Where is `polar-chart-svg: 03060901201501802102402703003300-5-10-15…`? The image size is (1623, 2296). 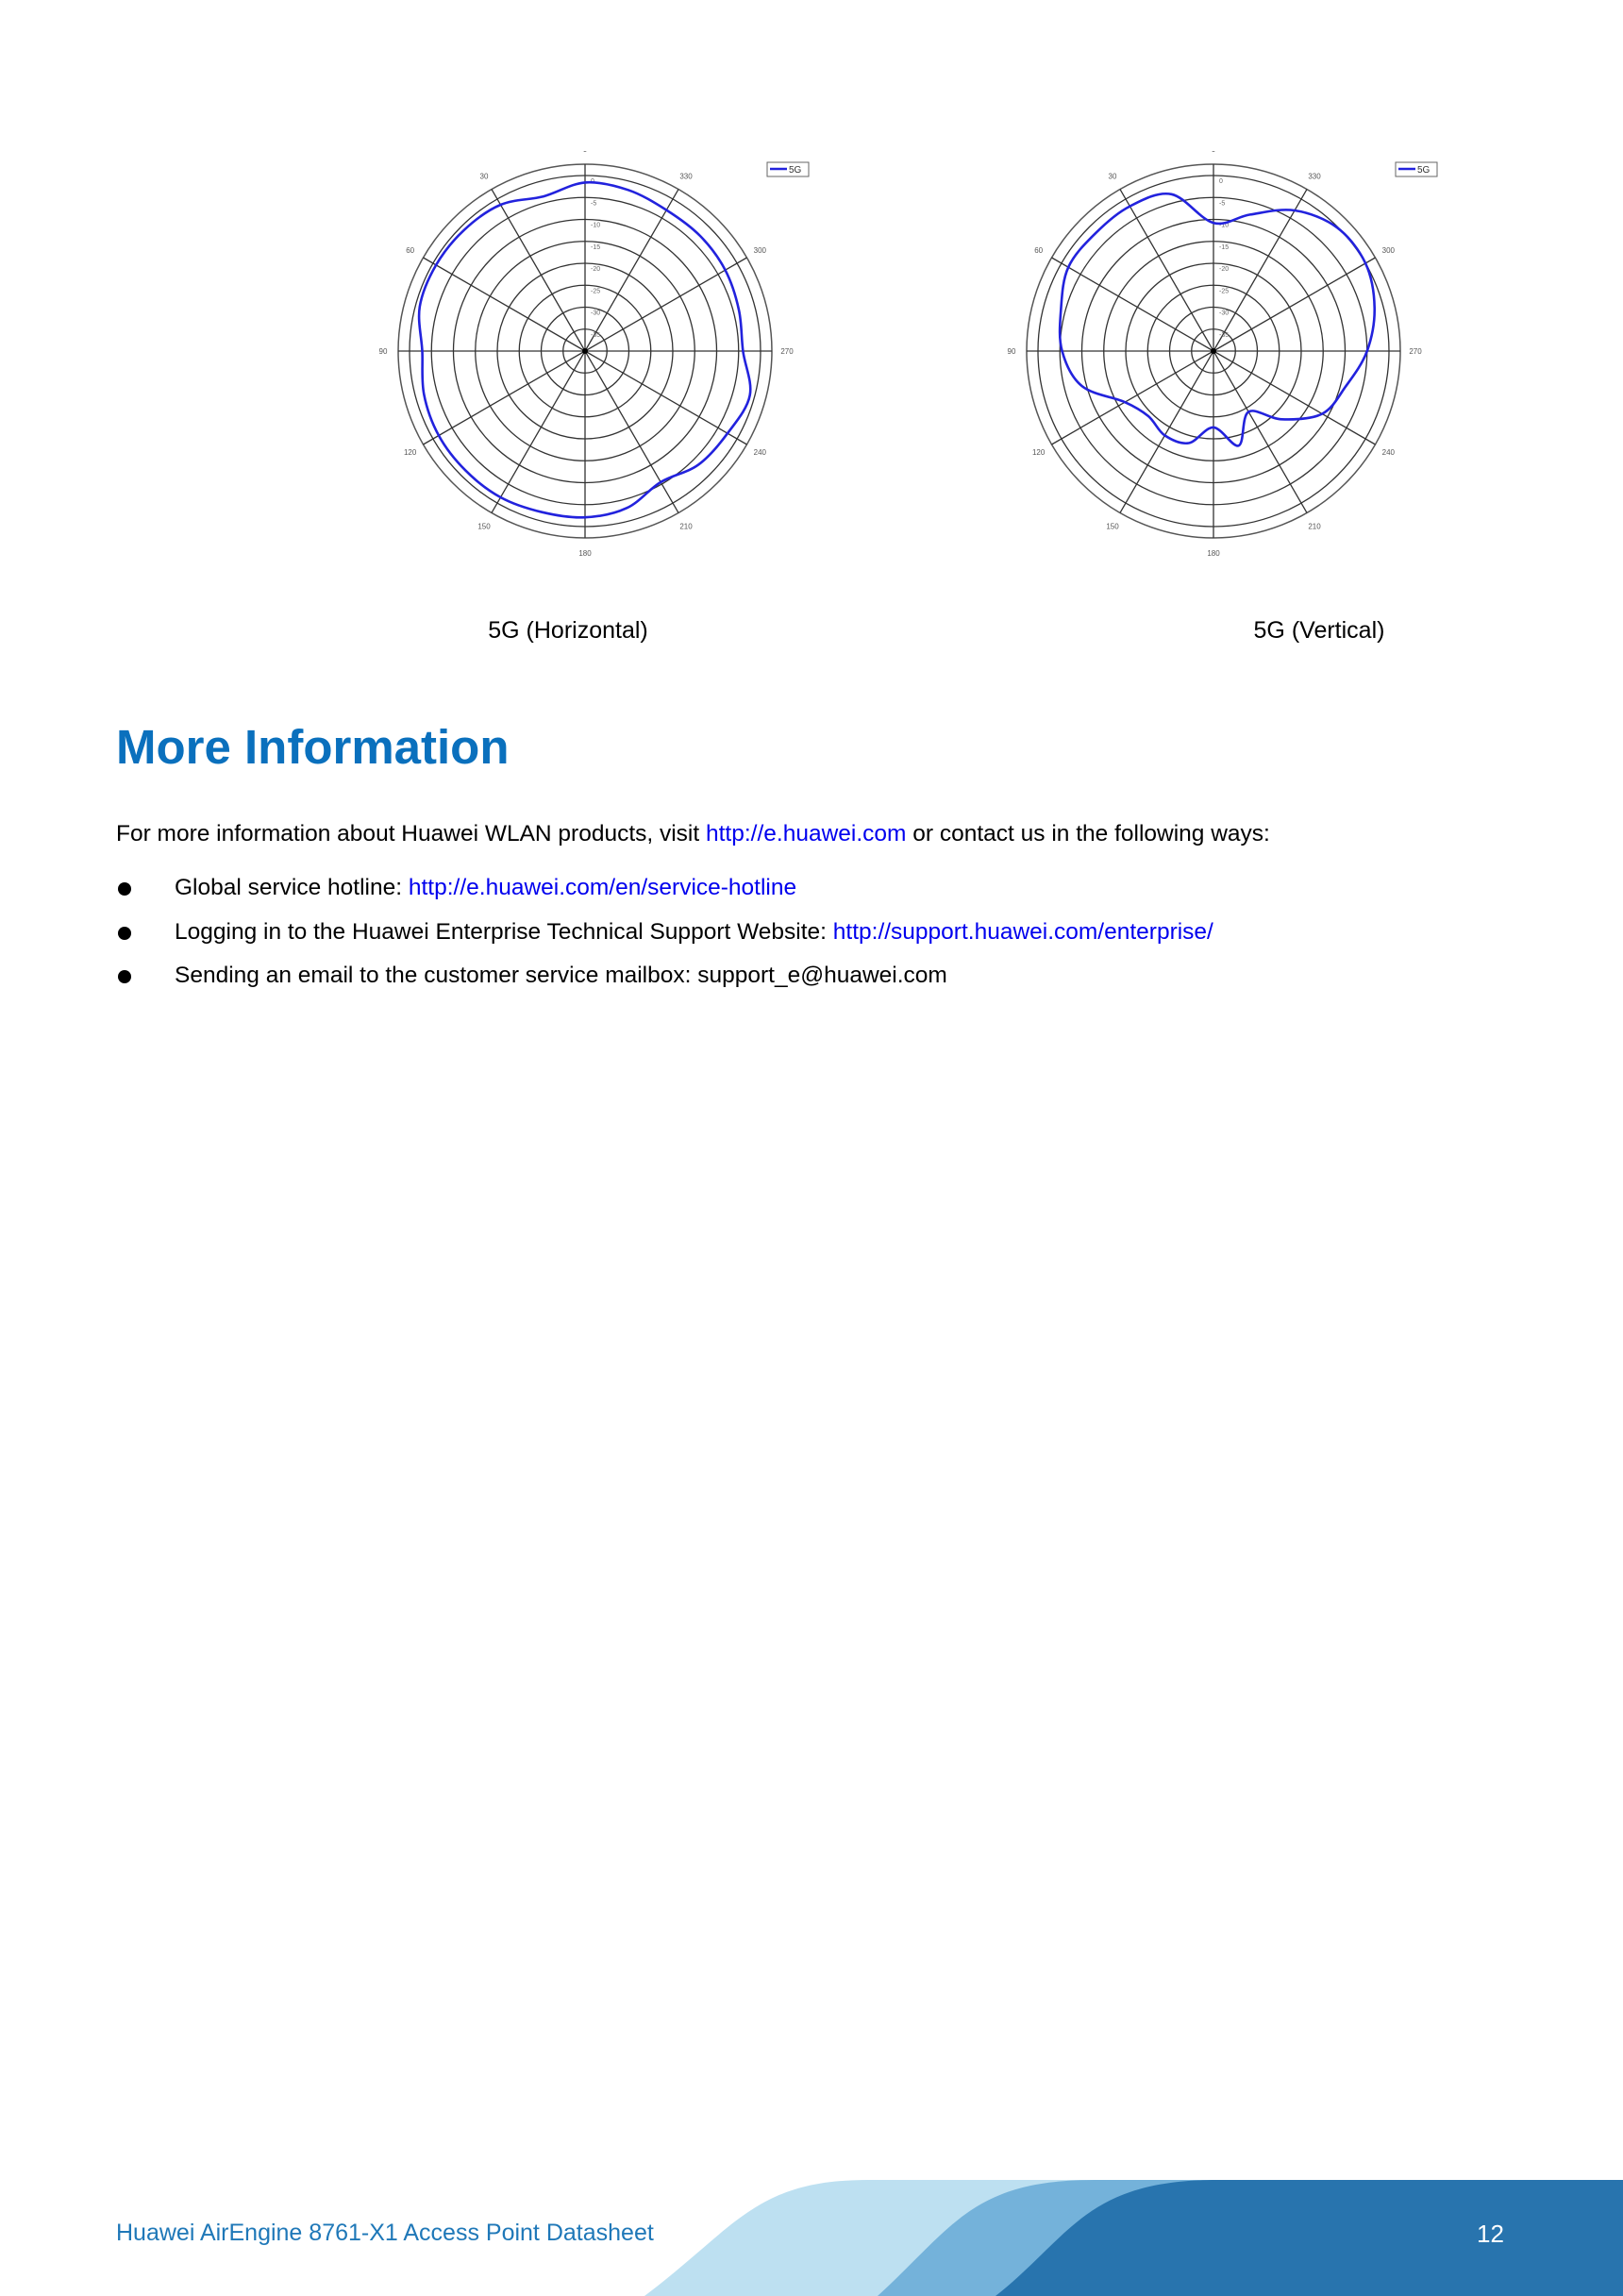
polar-chart-svg: 03060901201501802102402703003300-5-10-15… is located at coordinates (594, 355).